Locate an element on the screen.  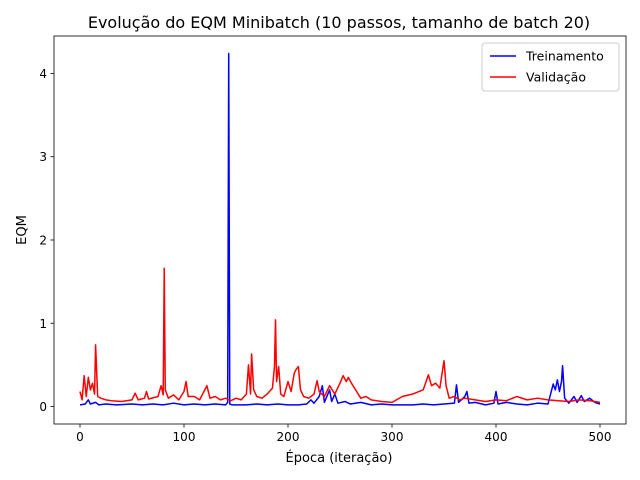
legend-label-1: Validação is located at coordinates (556, 77).